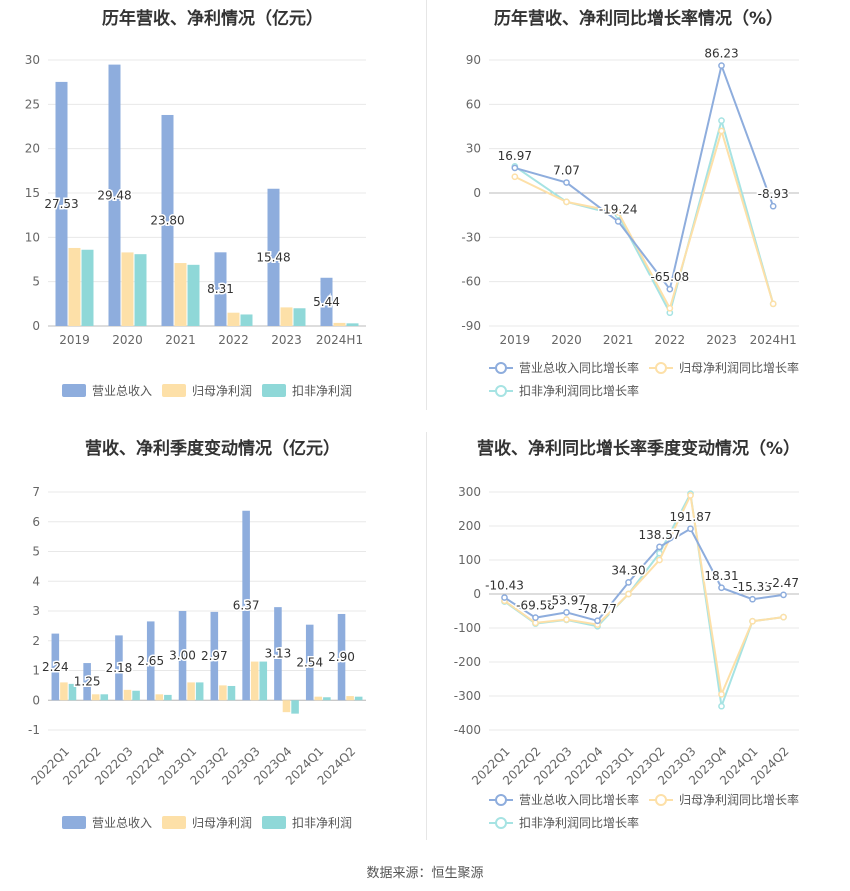 The height and width of the screenshot is (891, 850). What do you see at coordinates (36, 671) in the screenshot?
I see `y-tick-label: 1` at bounding box center [36, 671].